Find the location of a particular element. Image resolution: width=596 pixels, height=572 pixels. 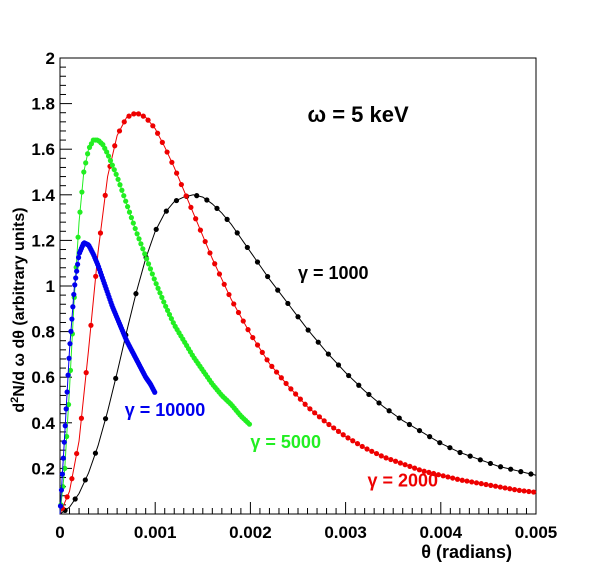

annotation: ω = 5 keV is located at coordinates (358, 114).